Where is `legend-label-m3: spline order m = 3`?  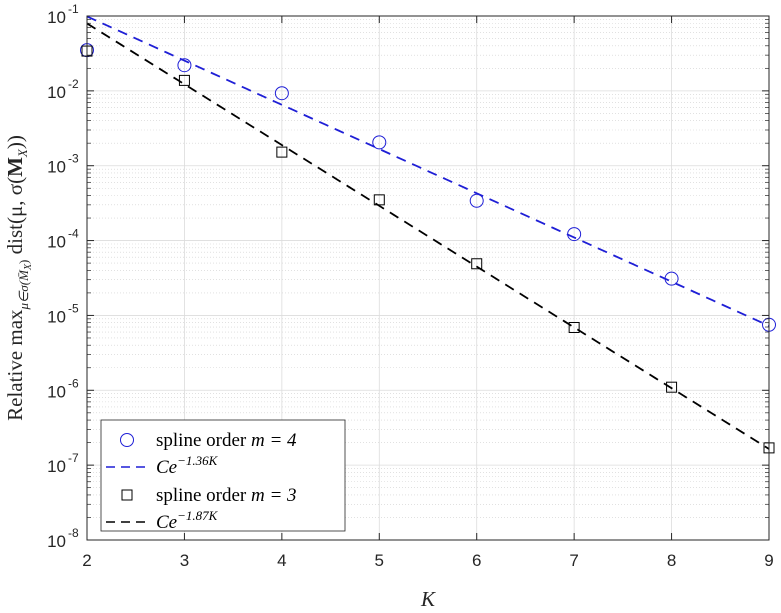 legend-label-m3: spline order m = 3 is located at coordinates (226, 495).